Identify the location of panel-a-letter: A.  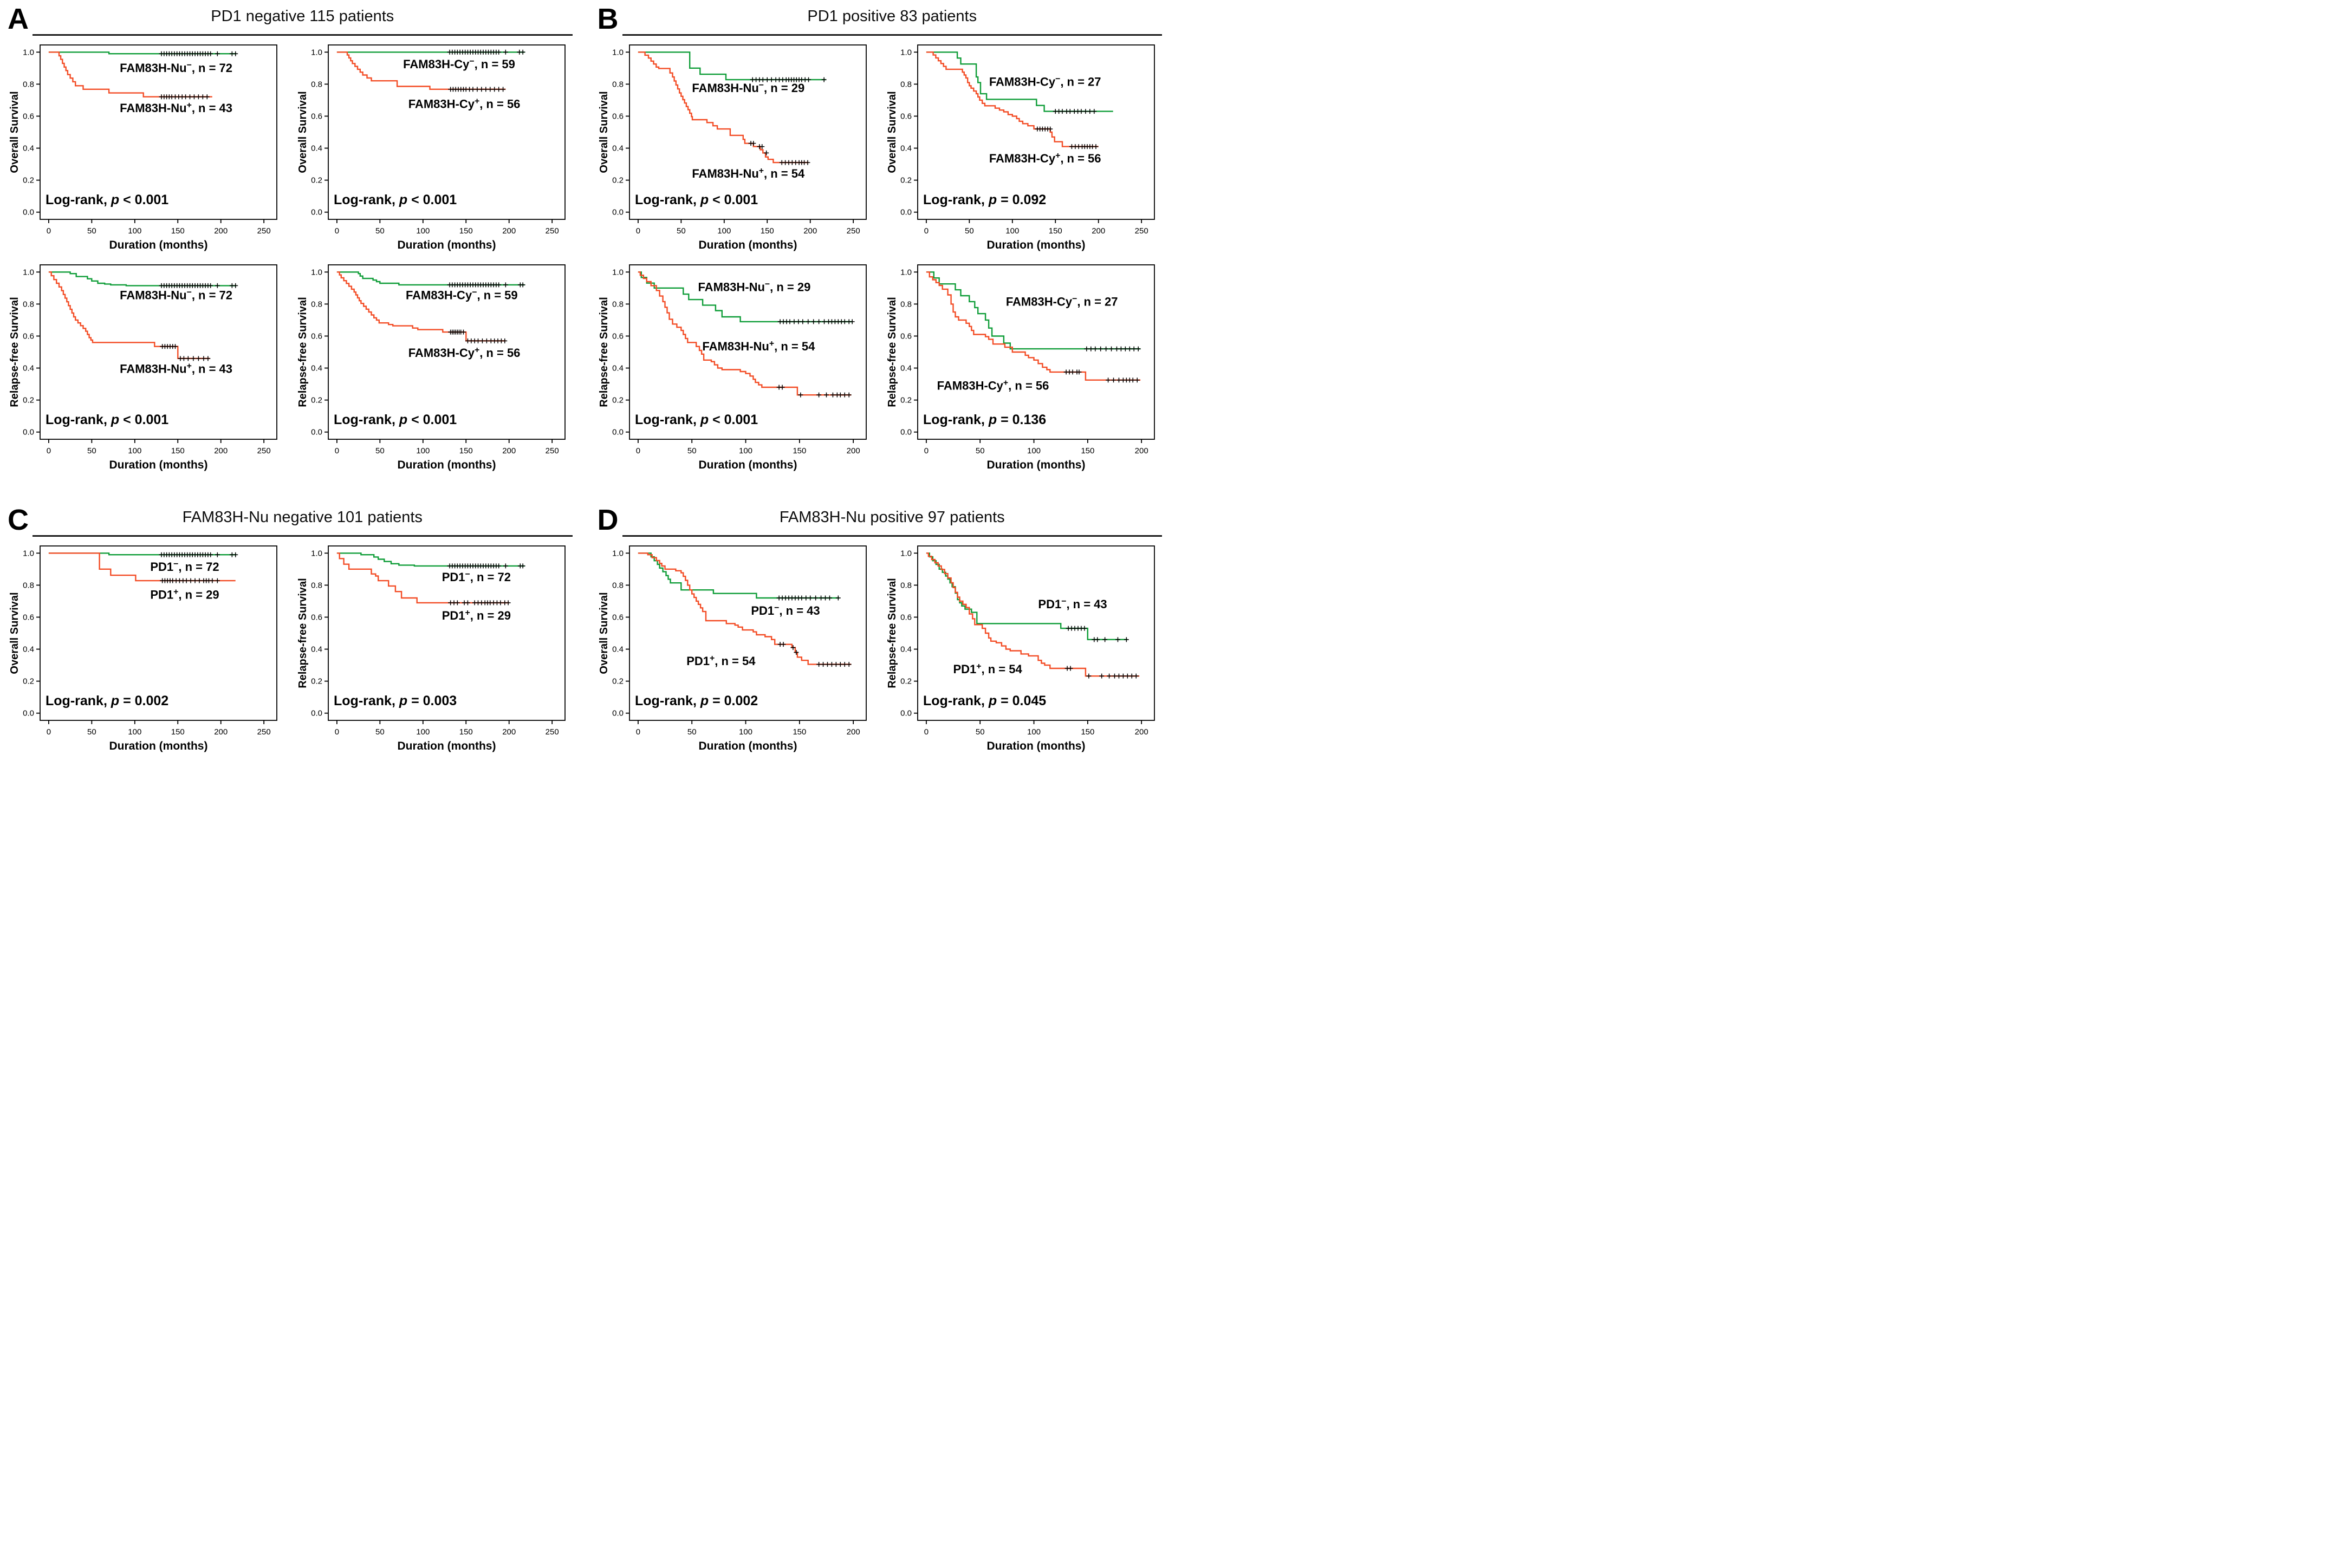
(18, 19).